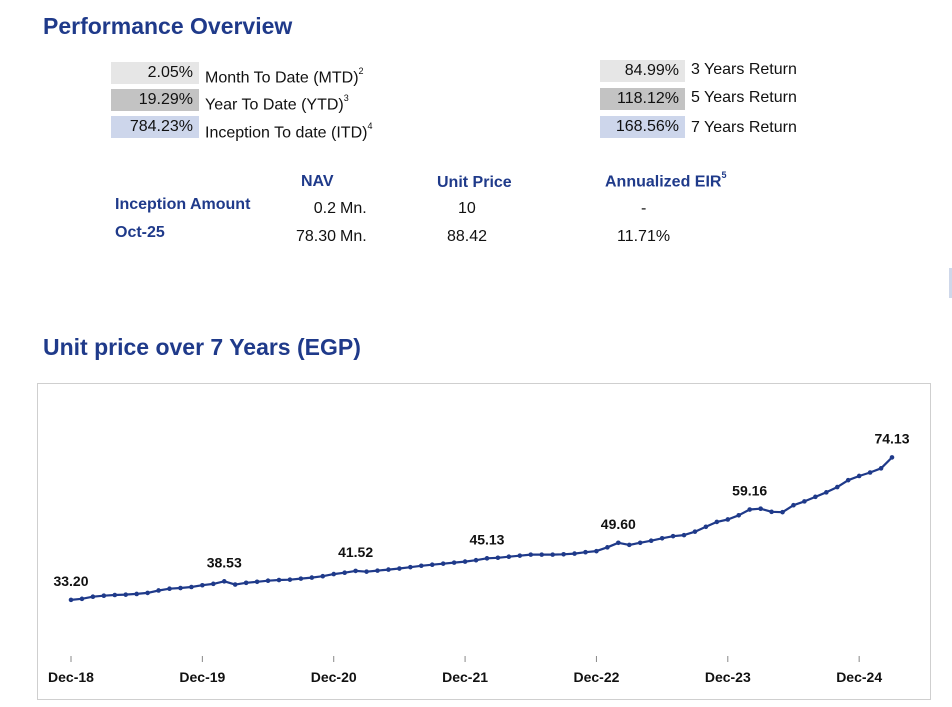 This screenshot has height=707, width=952. Describe the element at coordinates (474, 182) in the screenshot. I see `unit-price-header: Unit Price` at that location.